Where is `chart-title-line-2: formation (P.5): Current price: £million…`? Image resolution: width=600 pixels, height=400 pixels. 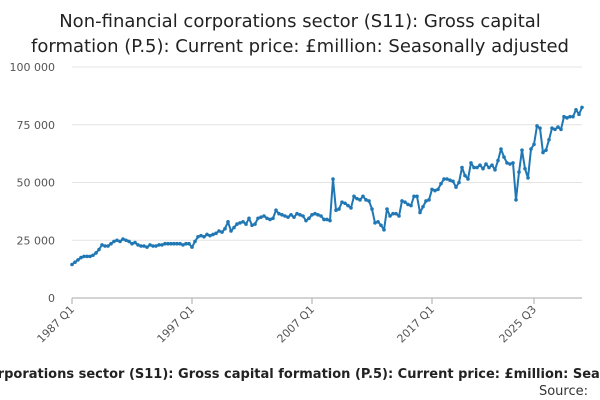 chart-title-line-2: formation (P.5): Current price: £million… is located at coordinates (300, 46).